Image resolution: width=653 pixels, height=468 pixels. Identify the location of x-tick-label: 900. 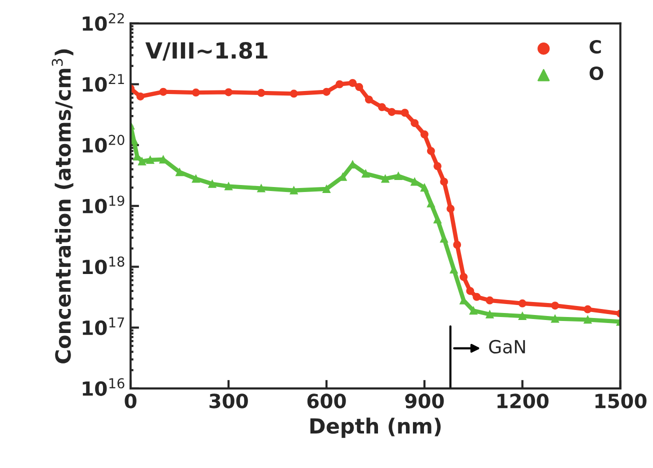
(424, 401).